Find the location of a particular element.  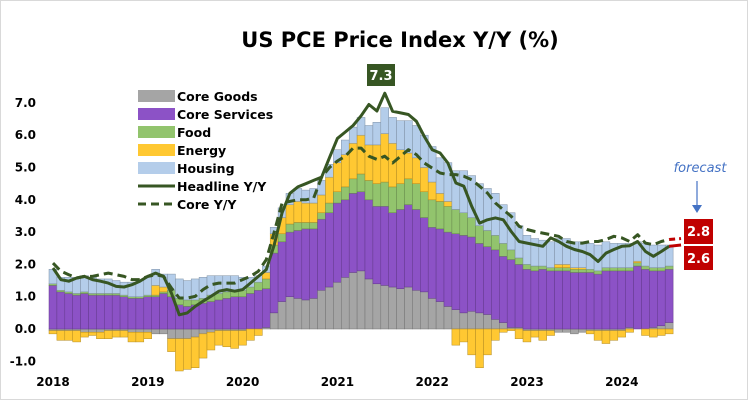

y-axis: -1.0 0.0 1.0 2.0 3.0 4.0 5.0 6.0 7.0 is located at coordinates (23, 232).